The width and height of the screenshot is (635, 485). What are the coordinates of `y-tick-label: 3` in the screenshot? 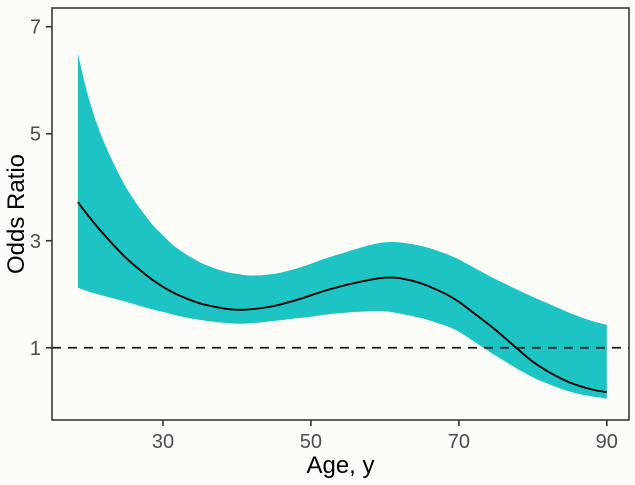 It's located at (35, 242).